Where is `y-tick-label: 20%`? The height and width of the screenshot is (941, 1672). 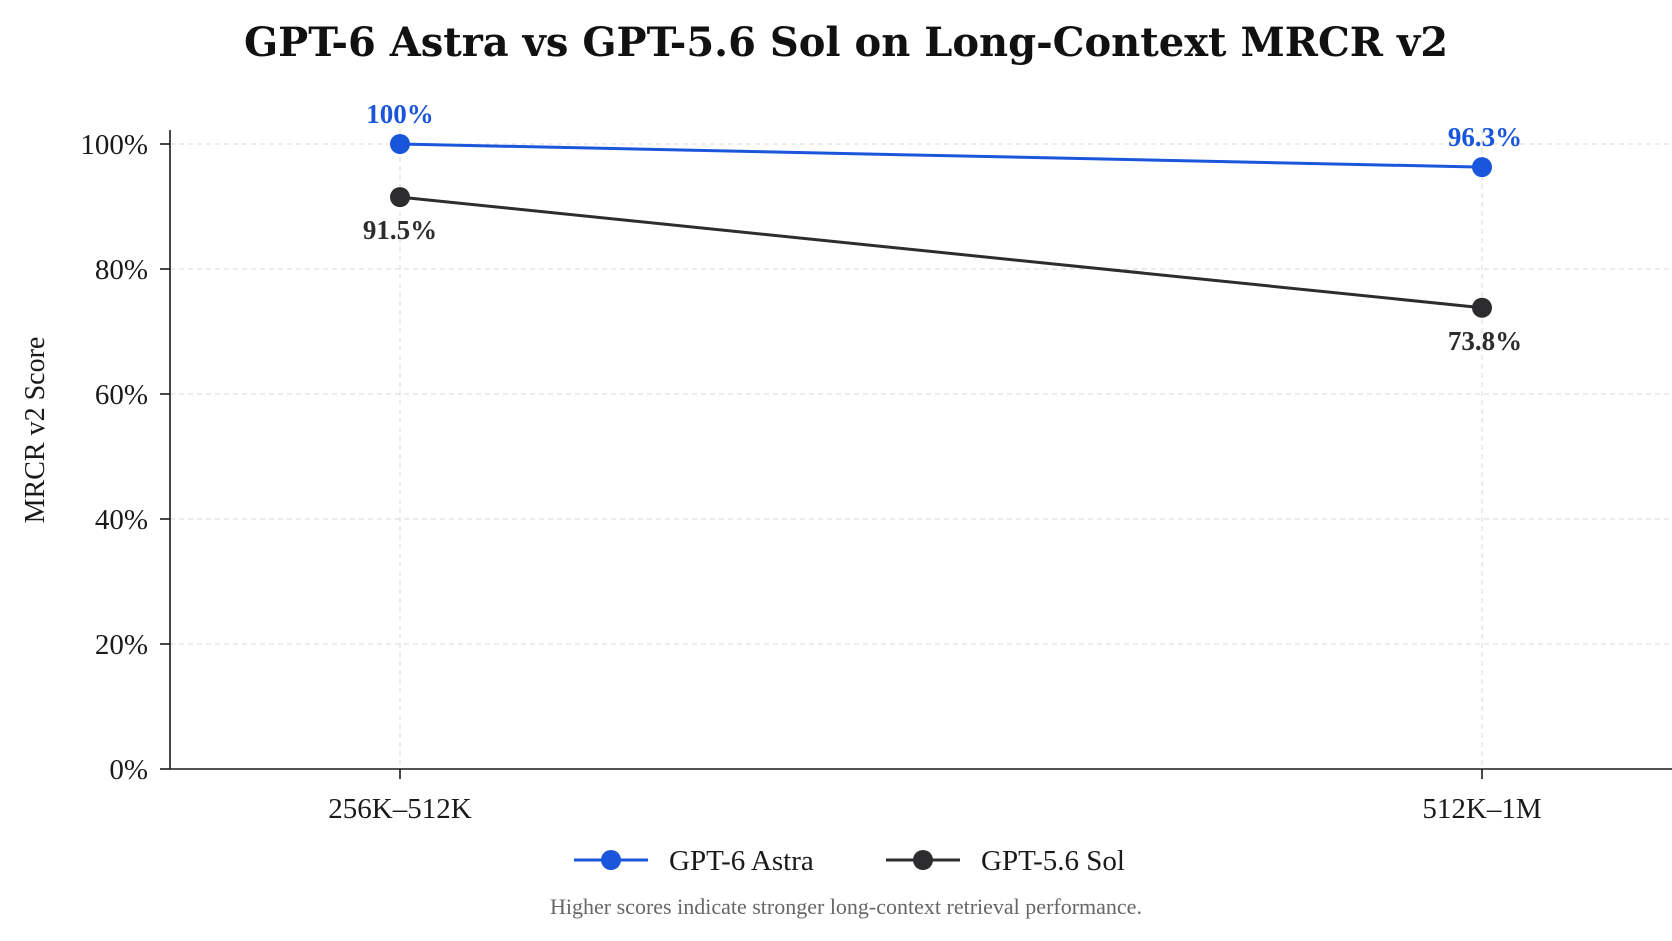
y-tick-label: 20% is located at coordinates (121, 645).